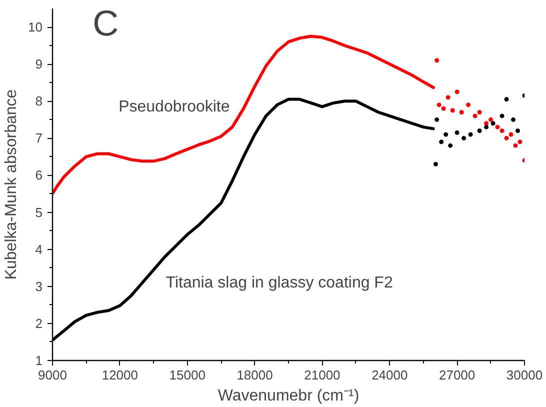 The image size is (546, 407). What do you see at coordinates (11, 184) in the screenshot?
I see `y-axis-title: Kubelka-Munk absorbance` at bounding box center [11, 184].